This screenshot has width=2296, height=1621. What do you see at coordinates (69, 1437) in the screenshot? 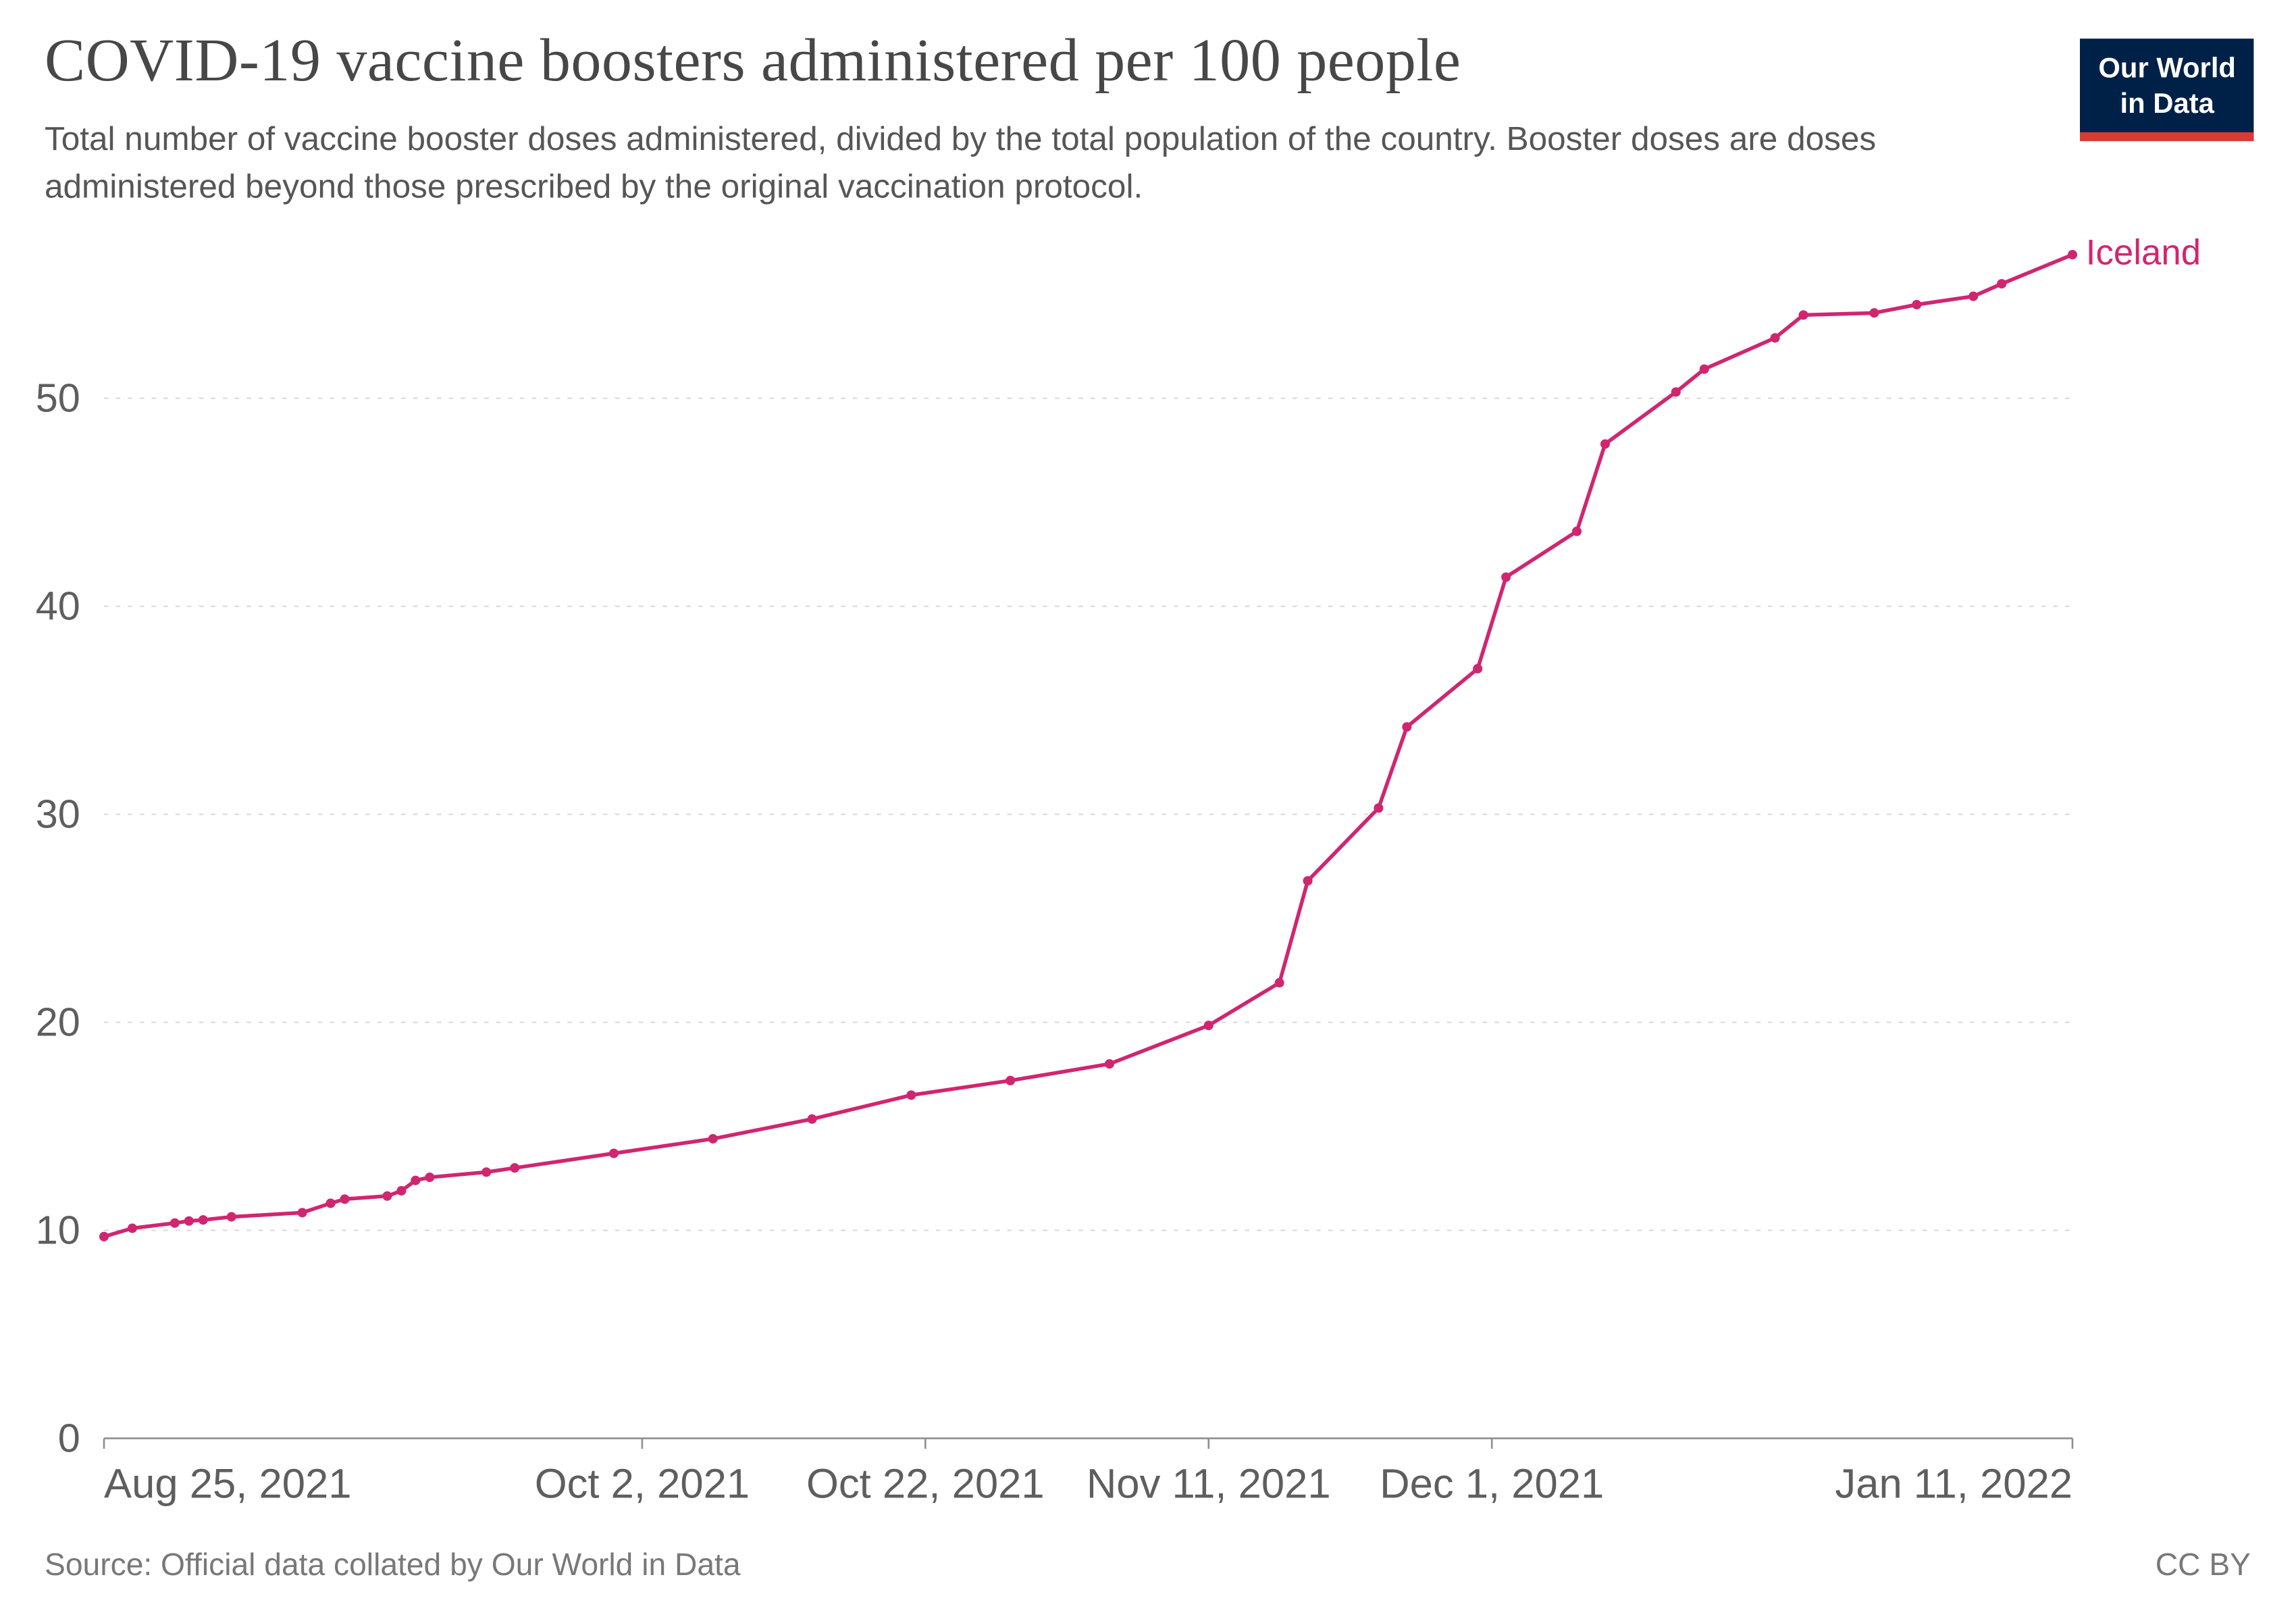
I see `y-axis-tick-label: 0` at bounding box center [69, 1437].